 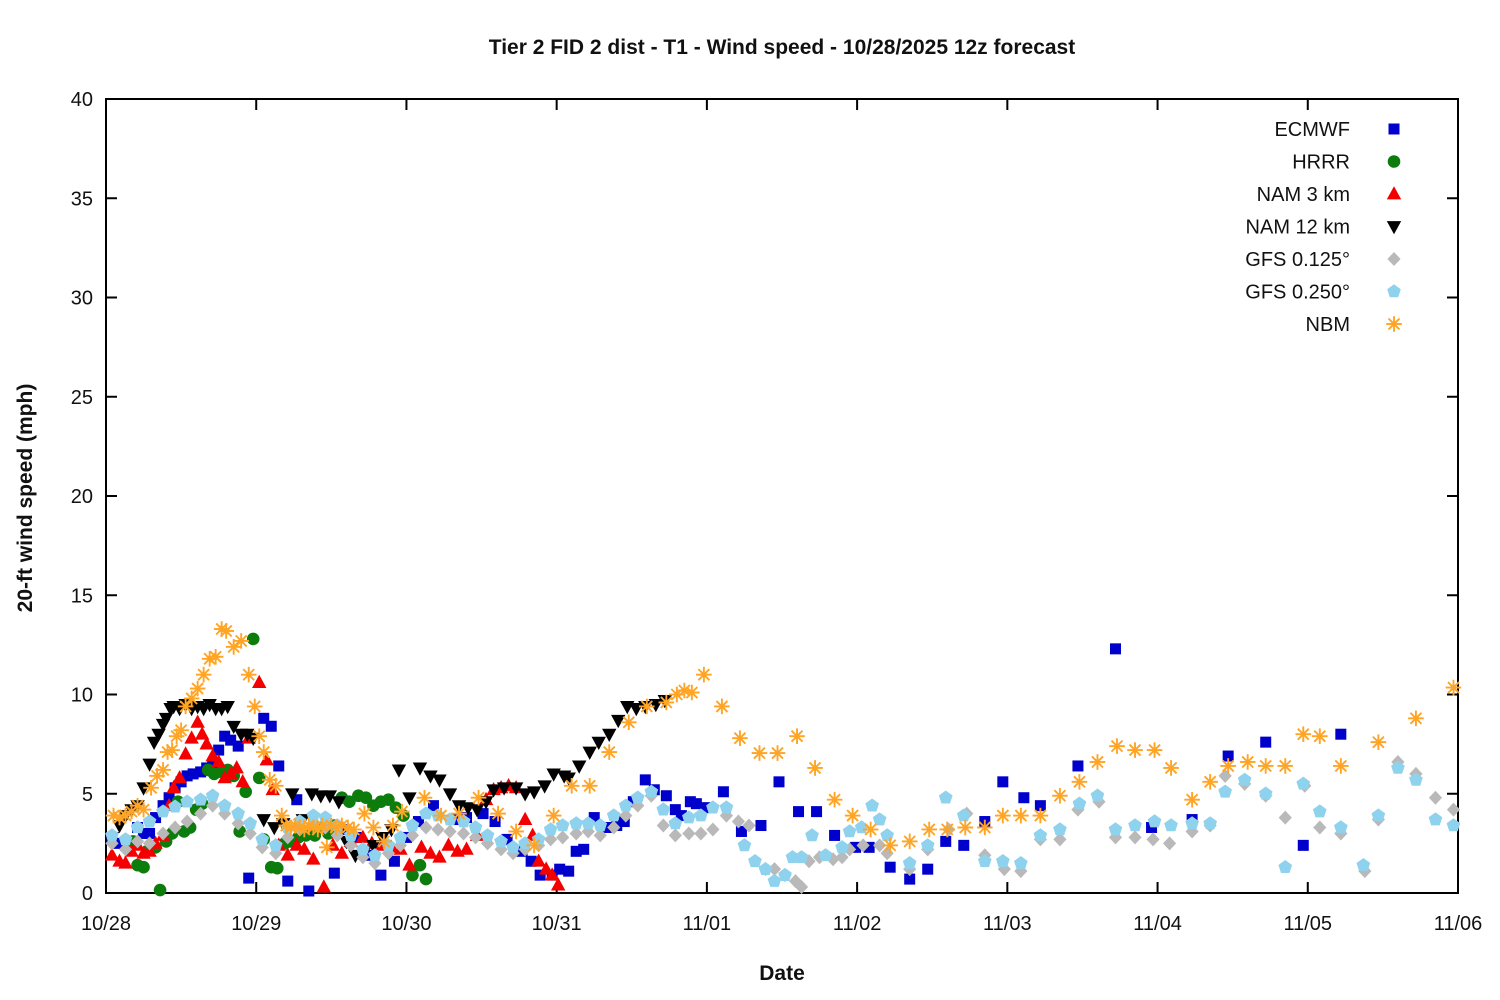 I want to click on legend-label-0: ECMWF, so click(x=1312, y=130).